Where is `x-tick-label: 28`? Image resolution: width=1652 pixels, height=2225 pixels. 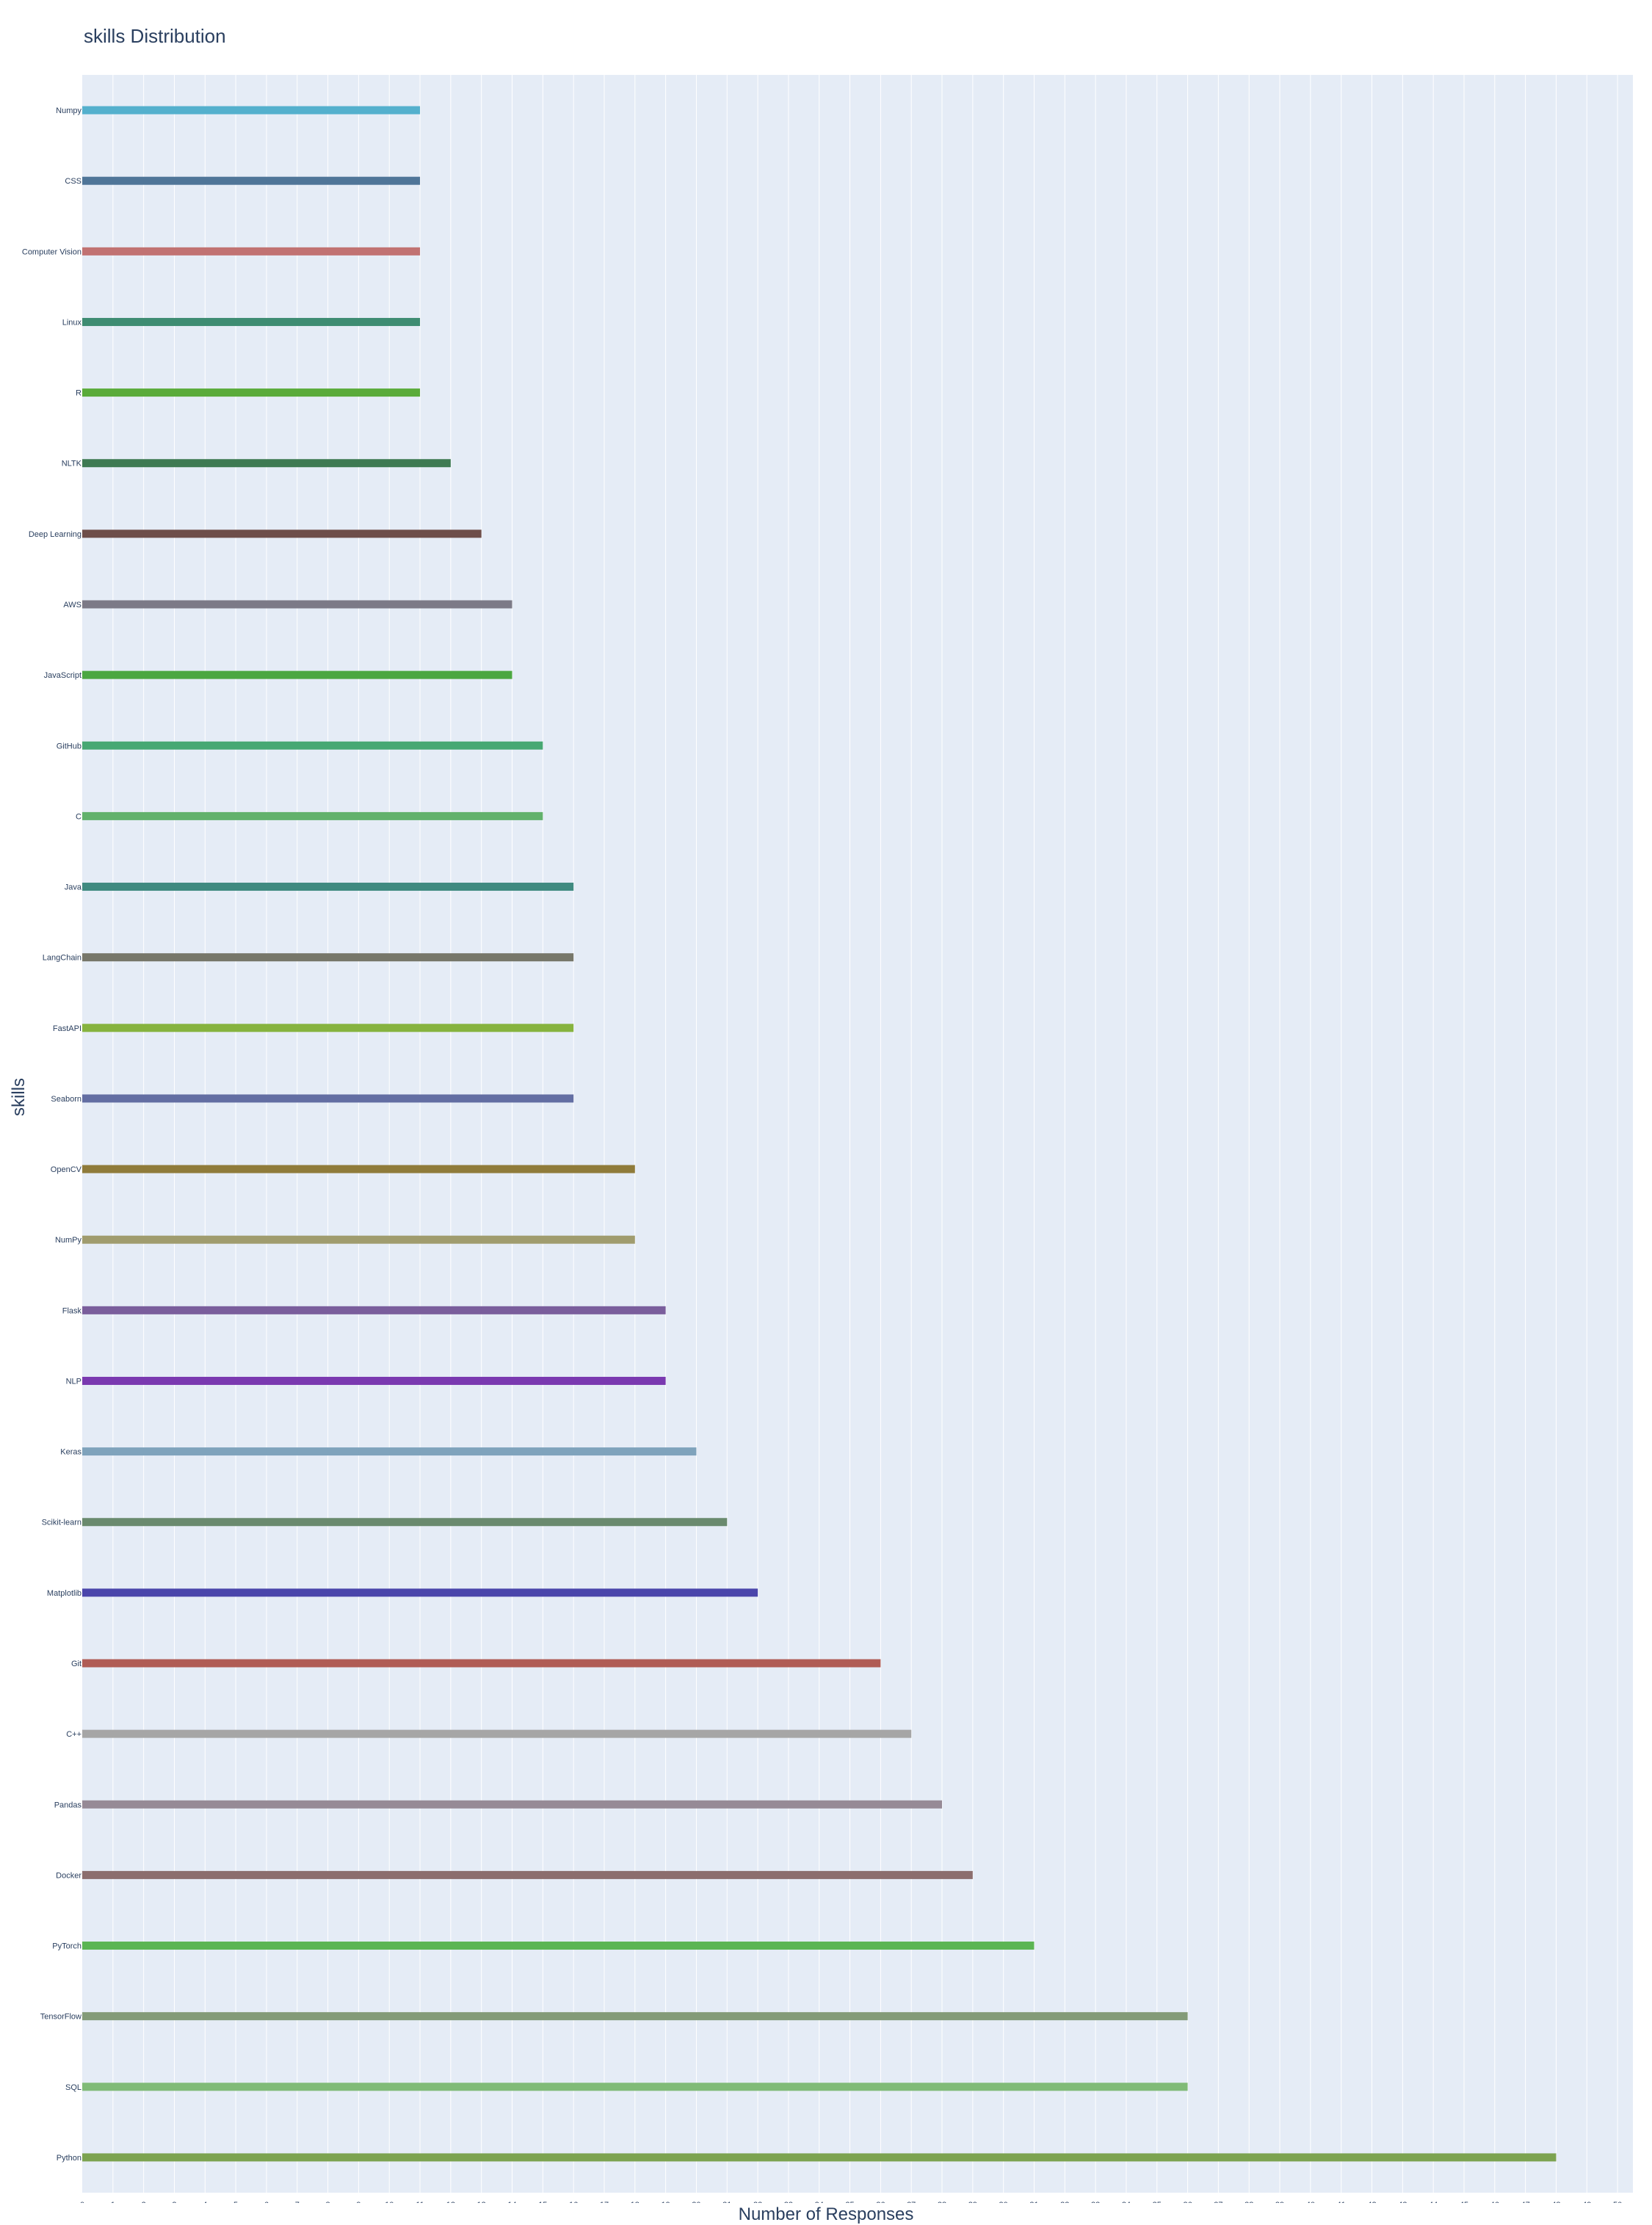 x-tick-label: 28 is located at coordinates (942, 2202).